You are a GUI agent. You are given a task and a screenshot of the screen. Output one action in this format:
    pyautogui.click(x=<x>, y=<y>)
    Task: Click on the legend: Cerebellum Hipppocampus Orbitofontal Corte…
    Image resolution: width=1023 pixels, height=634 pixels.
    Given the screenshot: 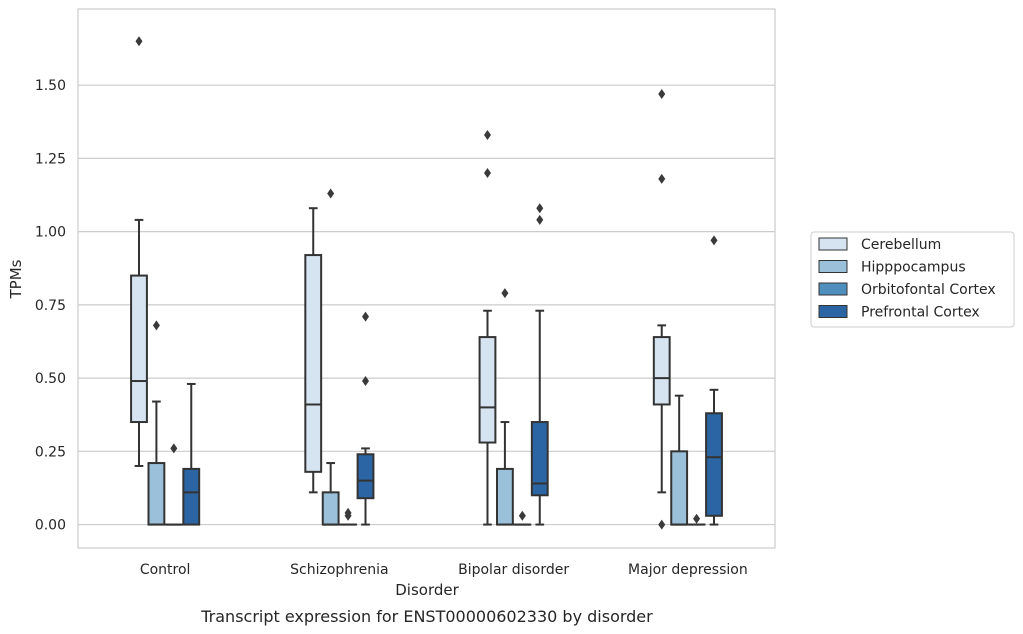 What is the action you would take?
    pyautogui.click(x=912, y=279)
    